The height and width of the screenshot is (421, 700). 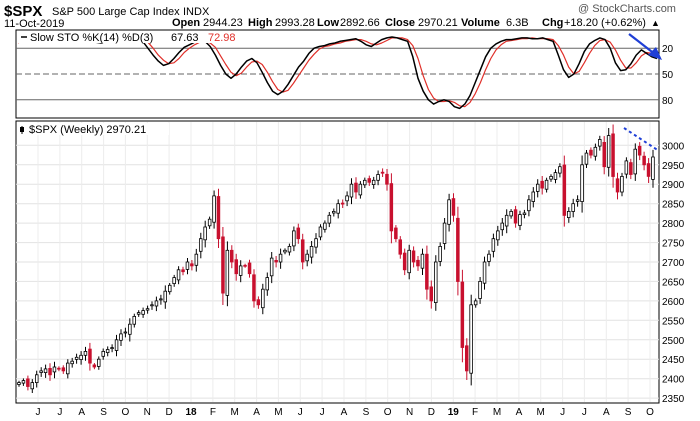 What do you see at coordinates (673, 341) in the screenshot?
I see `price-y-tick: 2500` at bounding box center [673, 341].